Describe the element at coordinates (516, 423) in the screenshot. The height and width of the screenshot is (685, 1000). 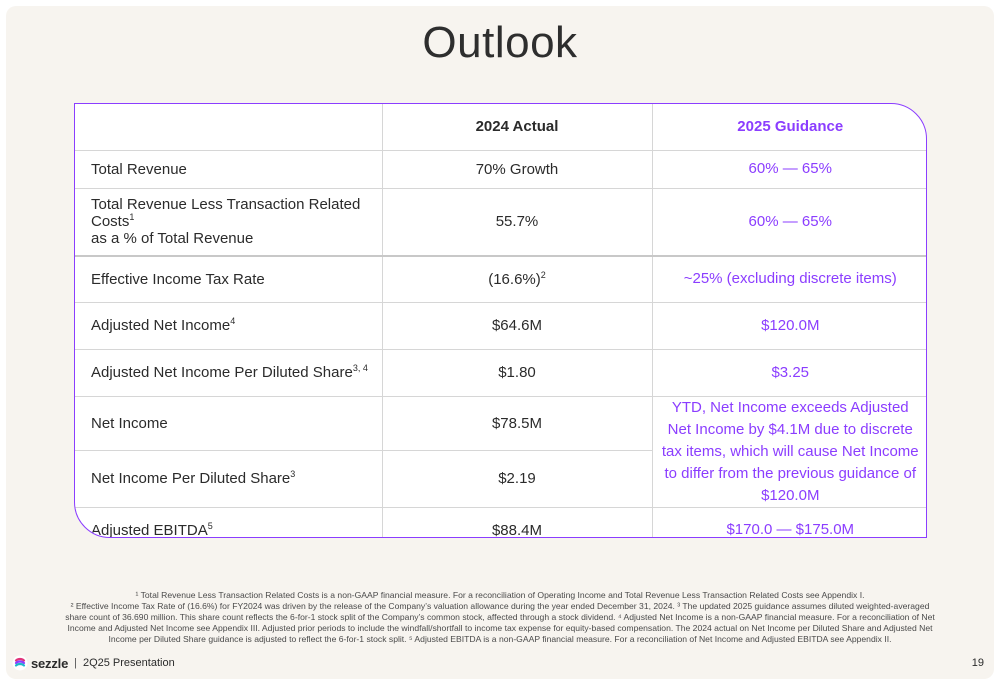
I see `row-actual-value: $78.5M` at that location.